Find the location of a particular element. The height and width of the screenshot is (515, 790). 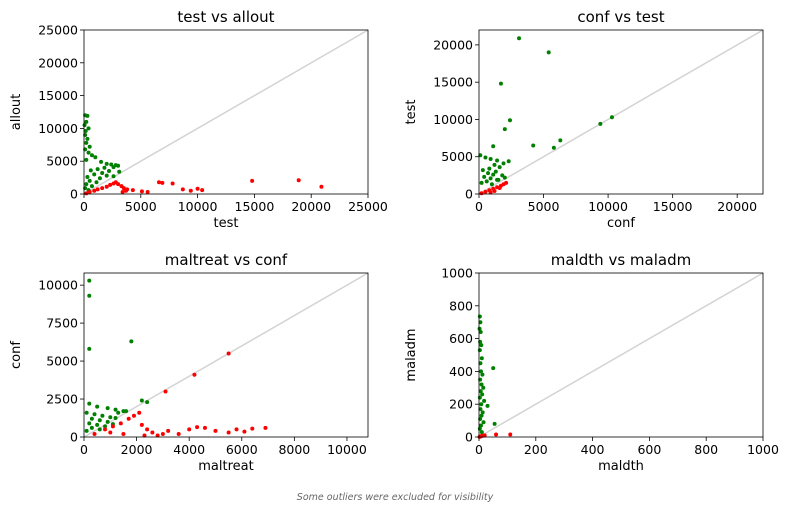

y-tick-label: 7500 is located at coordinates (62, 323).